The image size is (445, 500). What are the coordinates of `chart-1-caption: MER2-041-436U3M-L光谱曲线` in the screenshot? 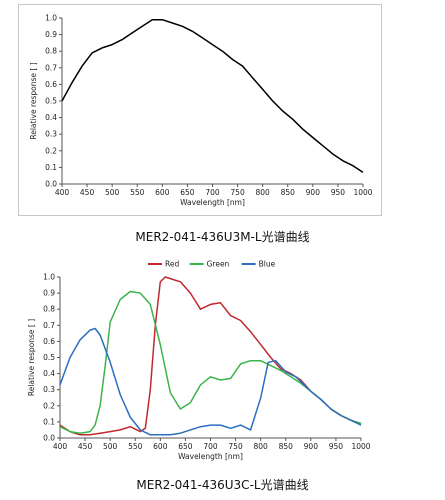 It's located at (222, 237).